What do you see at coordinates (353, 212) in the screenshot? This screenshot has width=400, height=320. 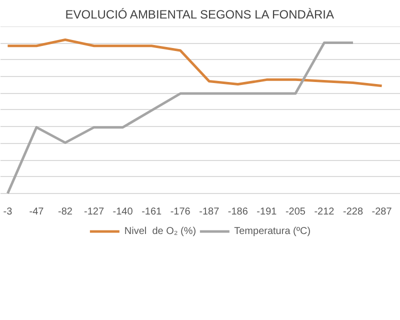 I see `x-tick-label: -228` at bounding box center [353, 212].